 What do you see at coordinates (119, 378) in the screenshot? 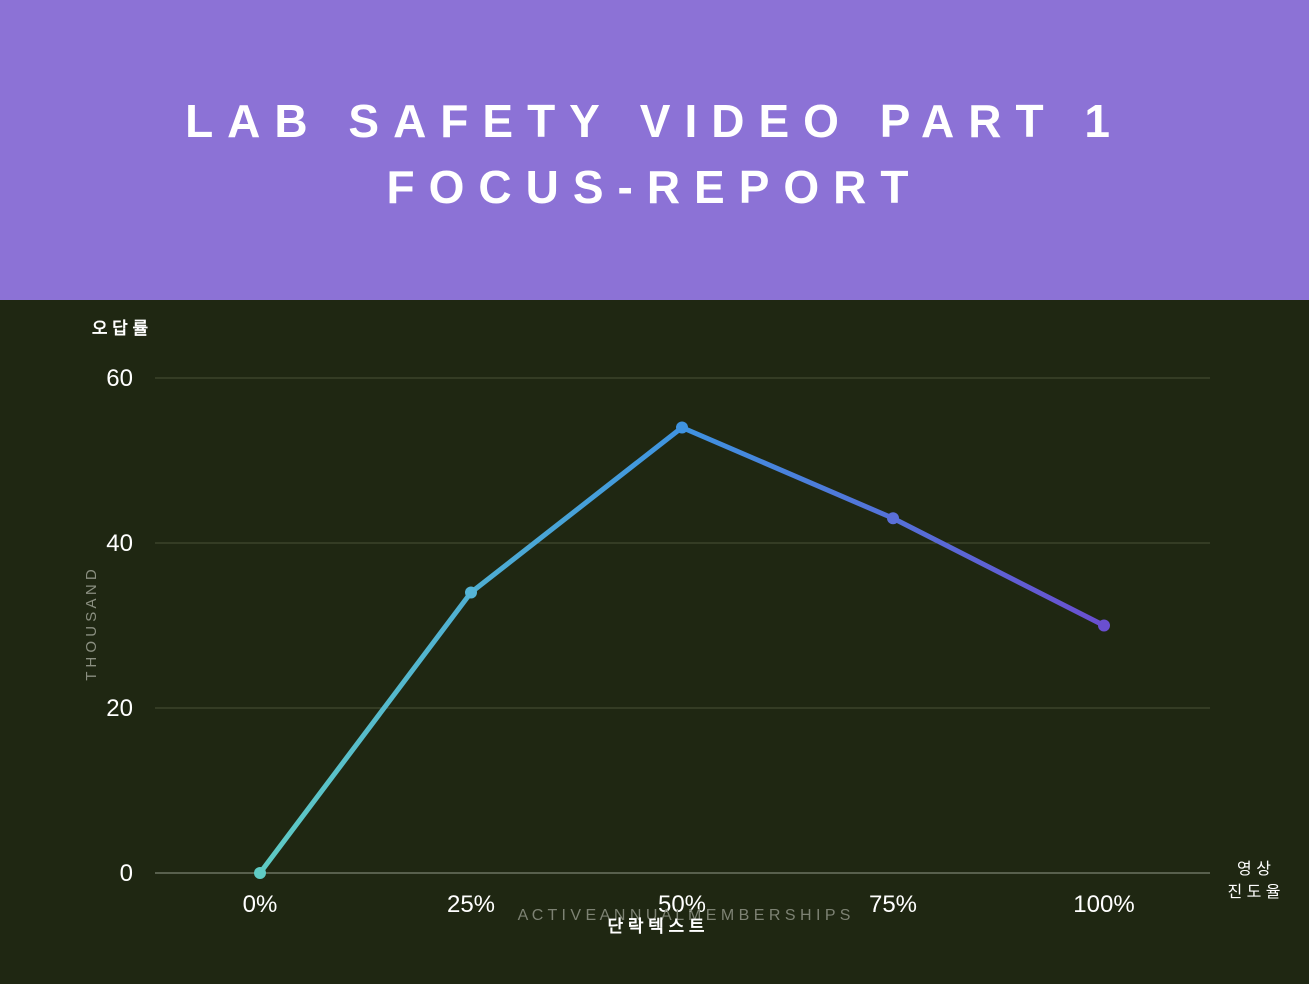
I see `y-tick-label: 60` at bounding box center [119, 378].